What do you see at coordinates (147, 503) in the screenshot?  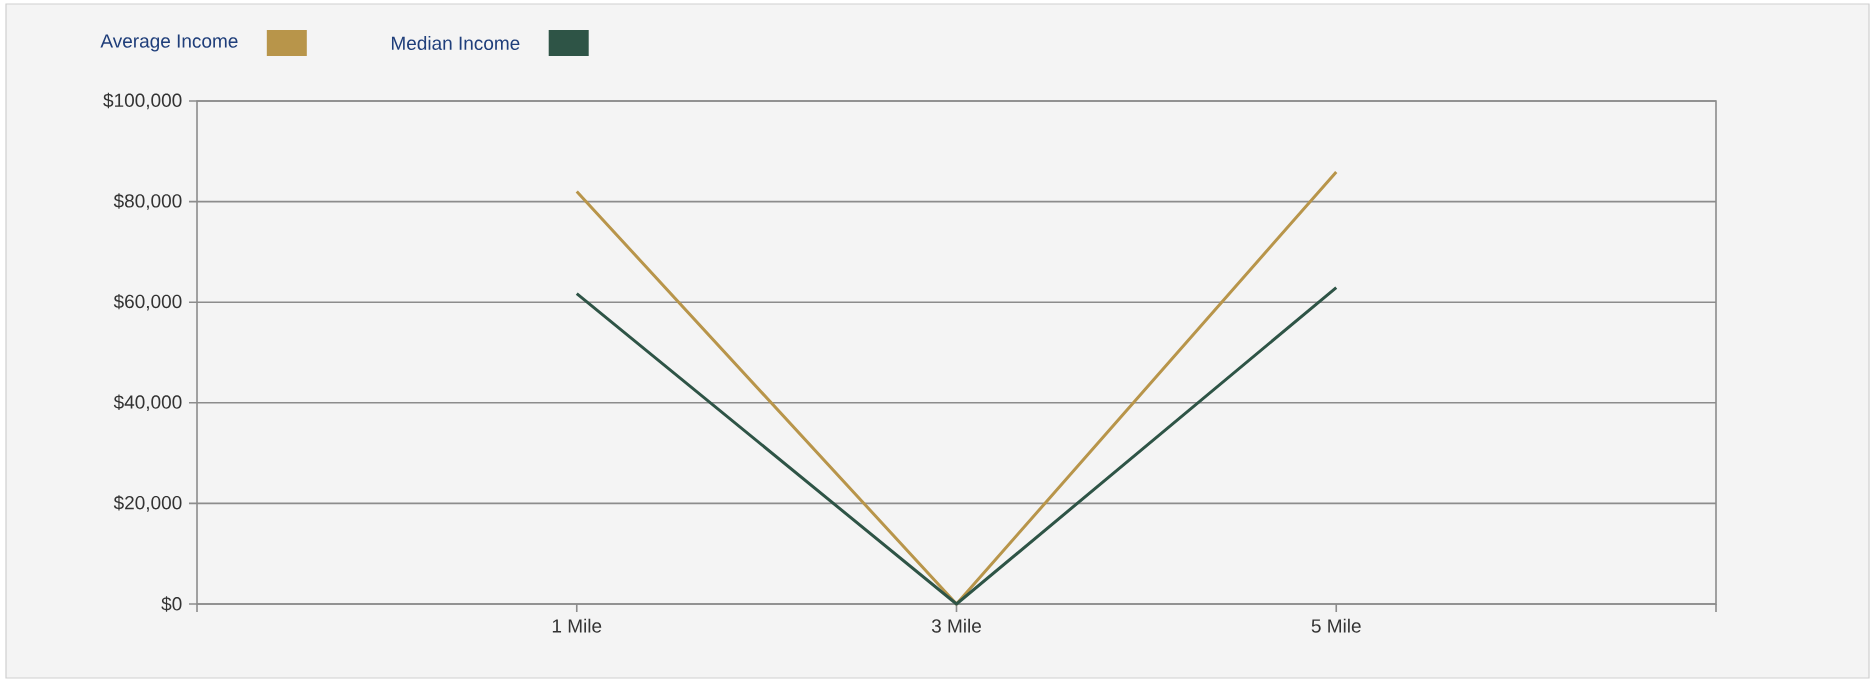 I see `y-tick-label: $20,000` at bounding box center [147, 503].